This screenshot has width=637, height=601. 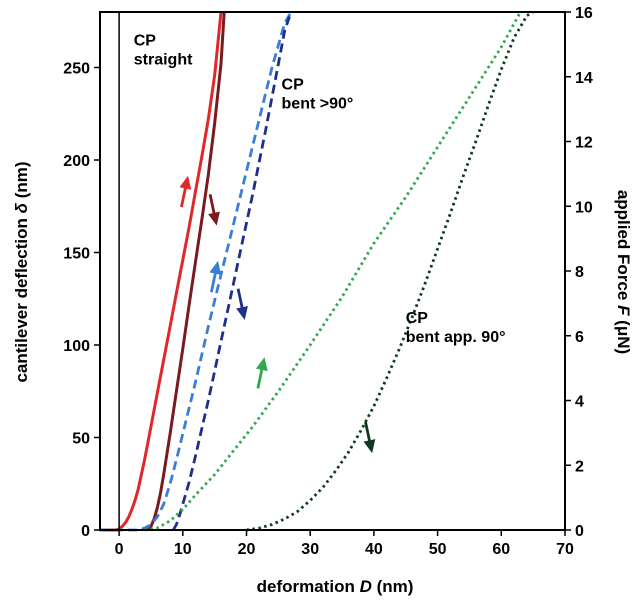 What do you see at coordinates (21, 271) in the screenshot?
I see `y-axis-title: cantilever deflection δ (nm)` at bounding box center [21, 271].